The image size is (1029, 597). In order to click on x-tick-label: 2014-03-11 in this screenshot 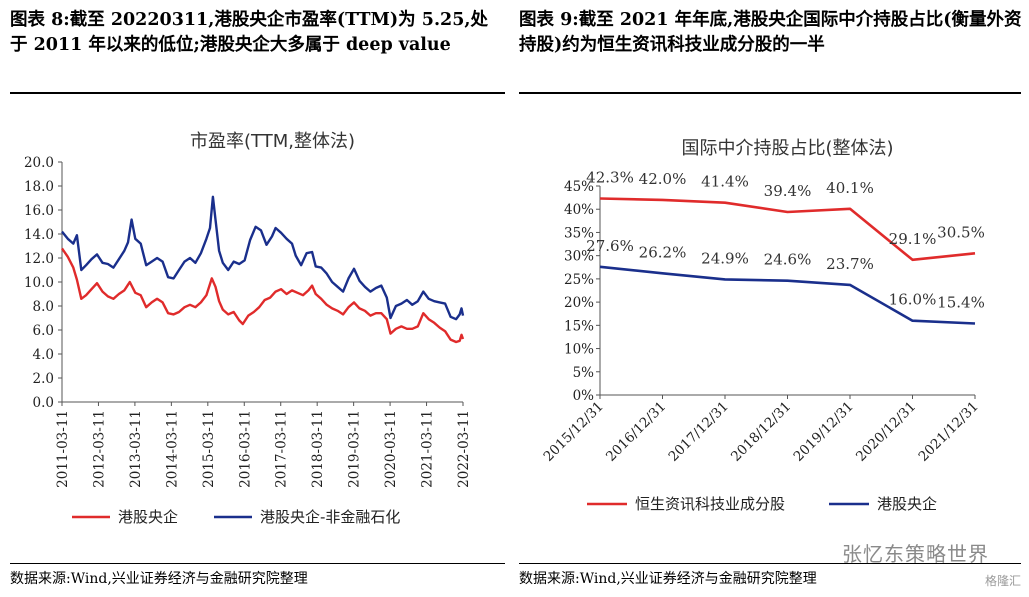, I will do `click(172, 449)`.